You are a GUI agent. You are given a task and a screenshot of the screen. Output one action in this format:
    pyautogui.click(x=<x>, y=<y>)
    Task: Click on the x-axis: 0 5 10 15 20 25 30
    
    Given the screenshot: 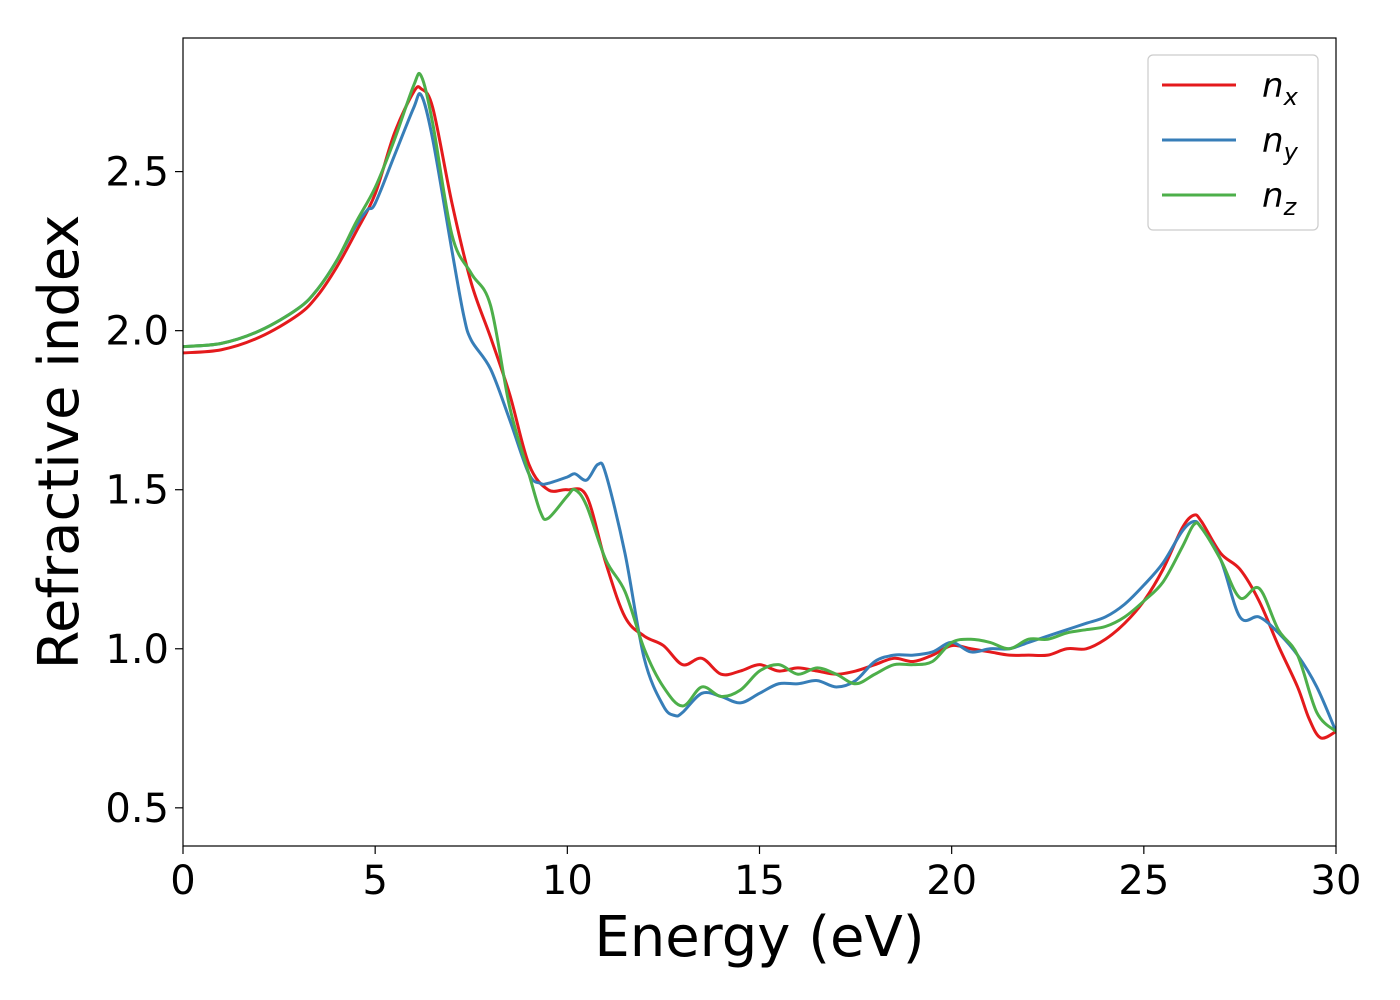 What is the action you would take?
    pyautogui.click(x=765, y=875)
    